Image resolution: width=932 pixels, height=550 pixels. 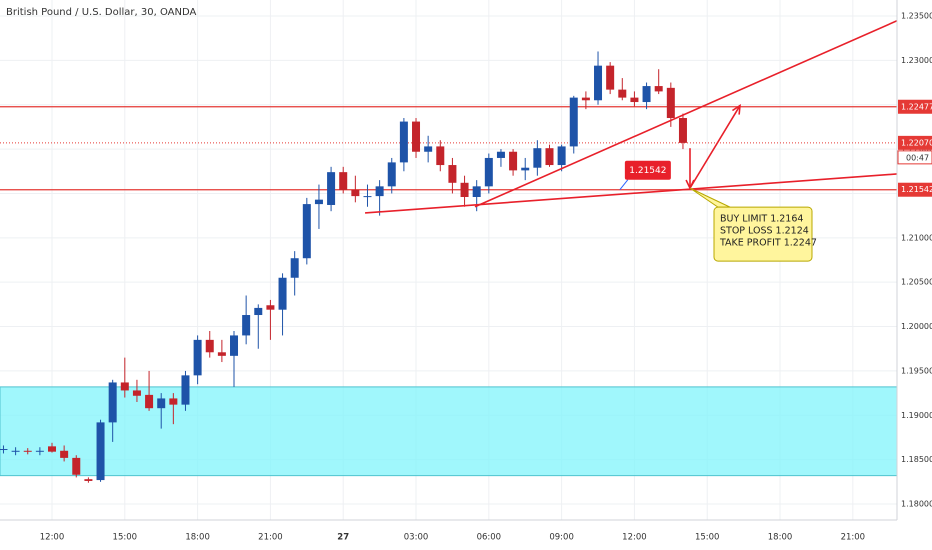 I want to click on x-tick-label: 09:00, so click(x=561, y=538).